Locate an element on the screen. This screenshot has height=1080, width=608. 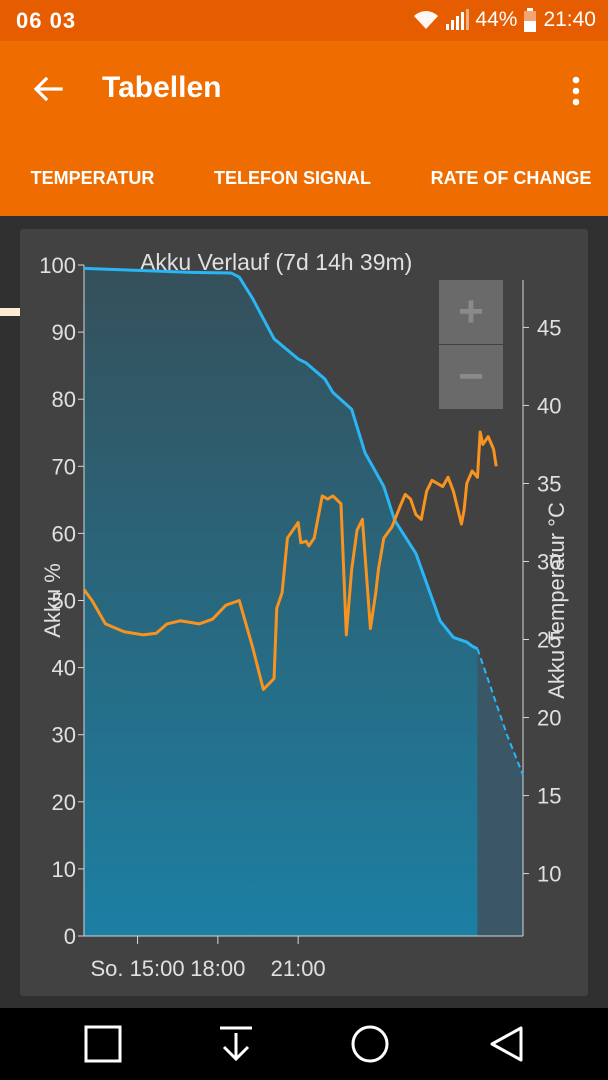
y-right-tick-label: 30 is located at coordinates (549, 561).